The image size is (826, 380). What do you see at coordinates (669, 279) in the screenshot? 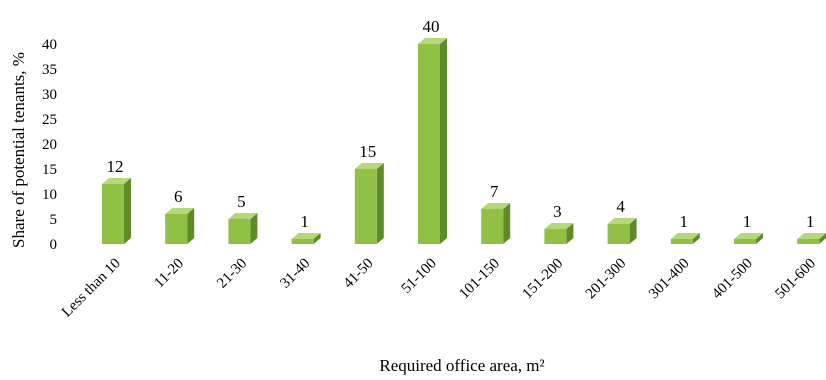
I see `x-tick-label: 301-400` at bounding box center [669, 279].